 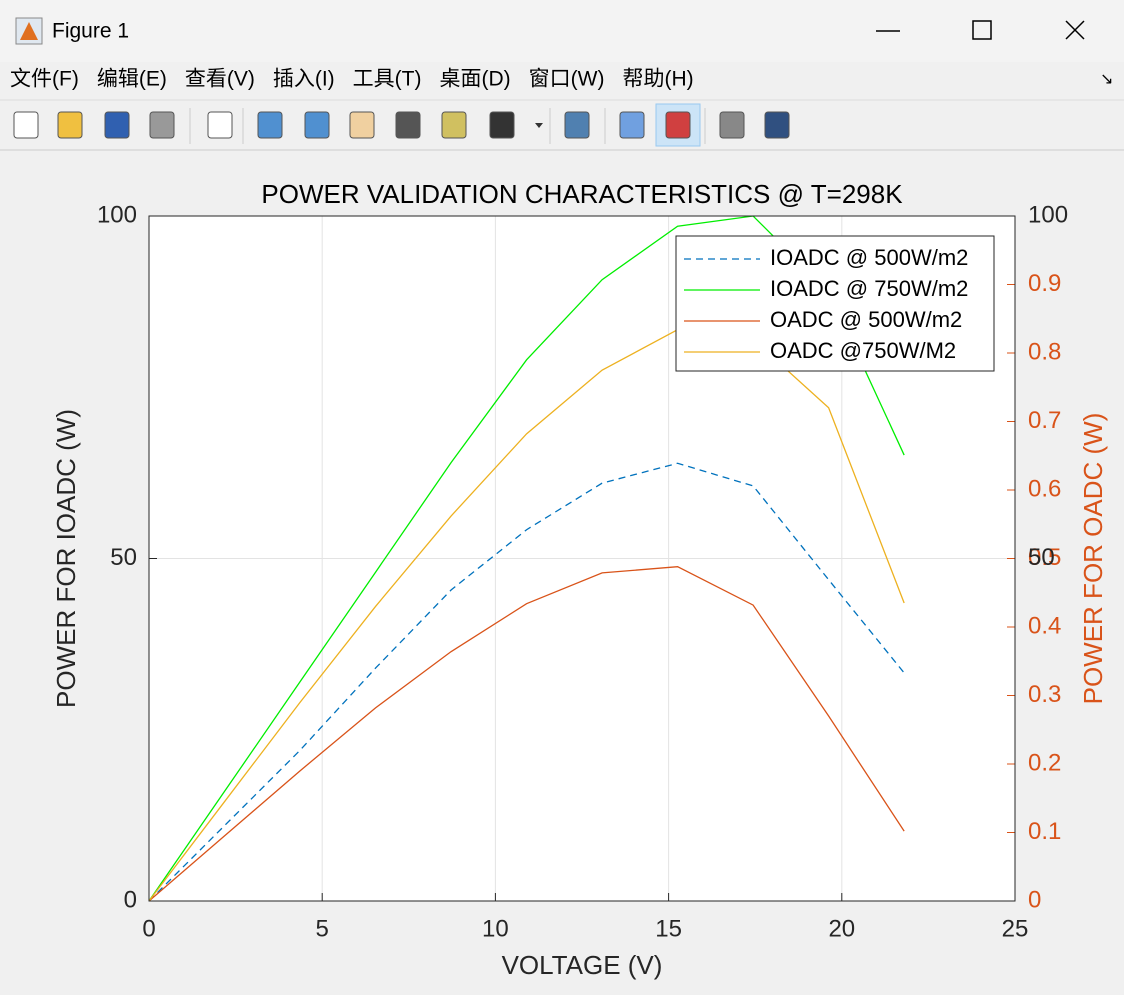 What do you see at coordinates (352, 79) in the screenshot?
I see `menu-bar: 文件(F) 编辑(E) 查看(V) 插入(I) 工具(T) 桌面(D) 窗口(W) 帮助(H)` at bounding box center [352, 79].